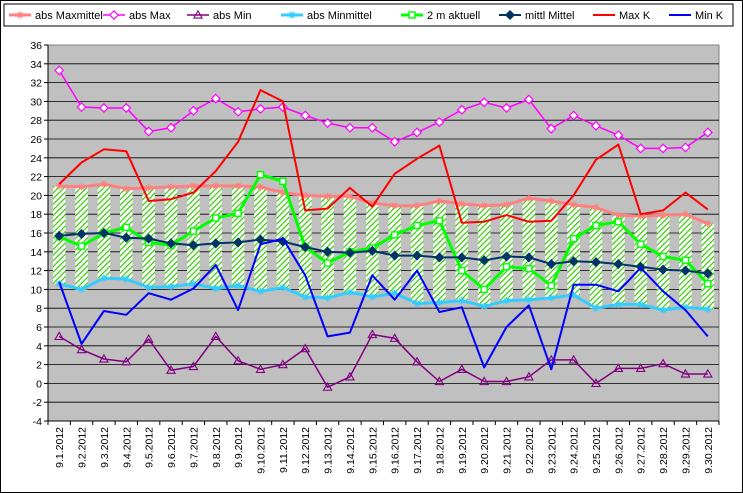 Image resolution: width=743 pixels, height=493 pixels. What do you see at coordinates (60, 447) in the screenshot?
I see `x-tick-label: 9.1.2012` at bounding box center [60, 447].